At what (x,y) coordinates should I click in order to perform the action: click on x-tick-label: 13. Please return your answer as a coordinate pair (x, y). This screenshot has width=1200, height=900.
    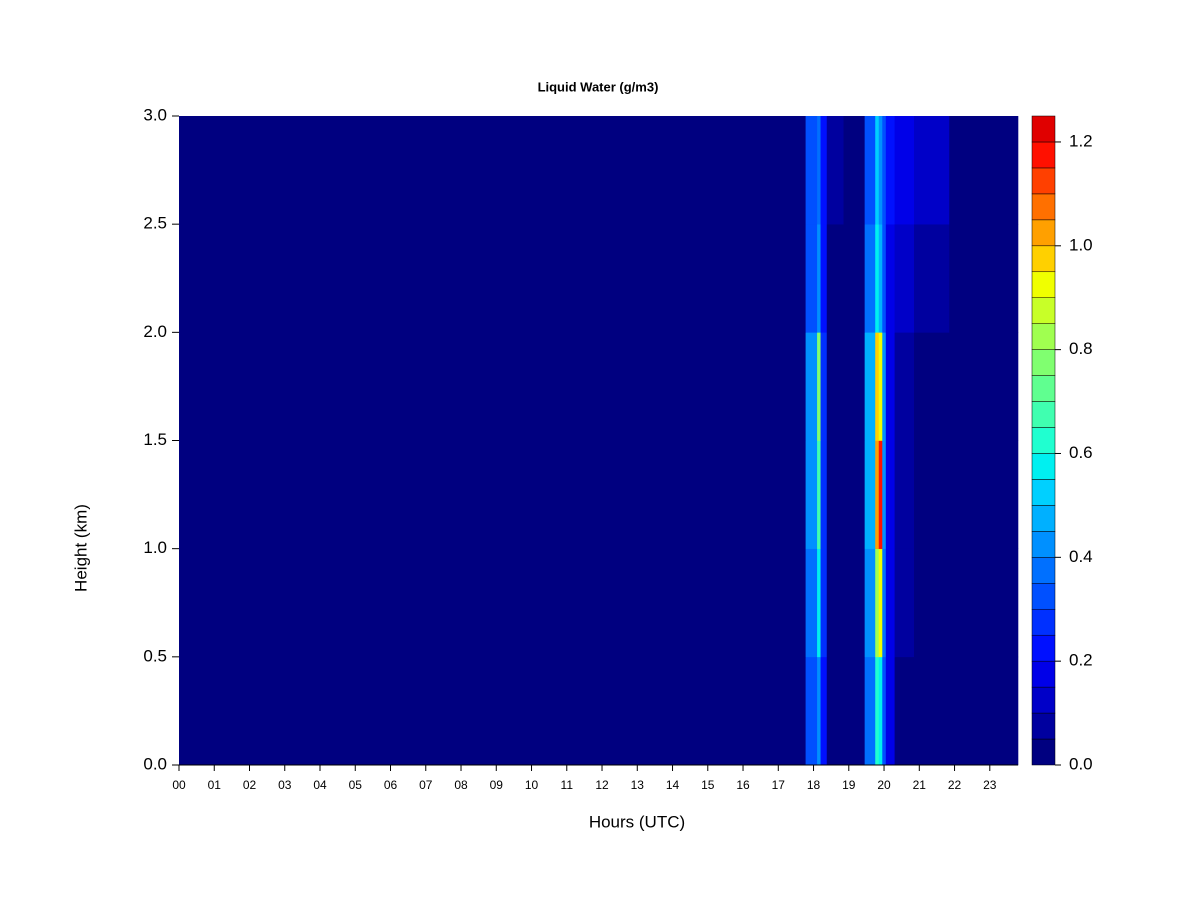
    Looking at the image, I should click on (638, 785).